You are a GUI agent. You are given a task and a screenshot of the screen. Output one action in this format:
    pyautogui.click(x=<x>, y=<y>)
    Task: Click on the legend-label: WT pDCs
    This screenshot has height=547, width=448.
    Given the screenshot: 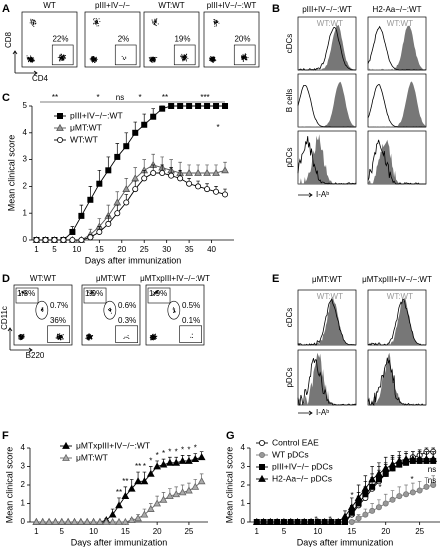 What is the action you would take?
    pyautogui.click(x=290, y=454)
    